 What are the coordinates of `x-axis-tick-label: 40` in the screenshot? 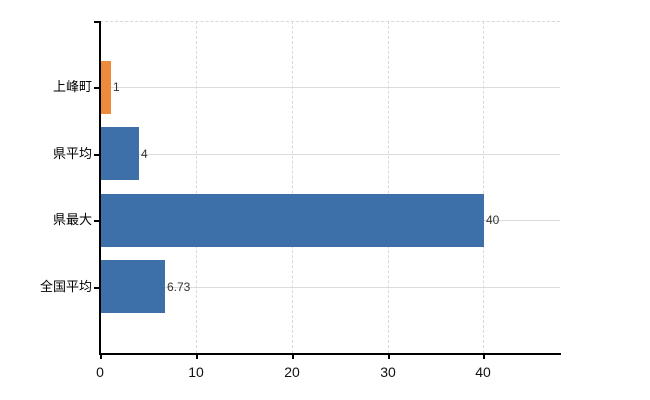 It's located at (483, 372).